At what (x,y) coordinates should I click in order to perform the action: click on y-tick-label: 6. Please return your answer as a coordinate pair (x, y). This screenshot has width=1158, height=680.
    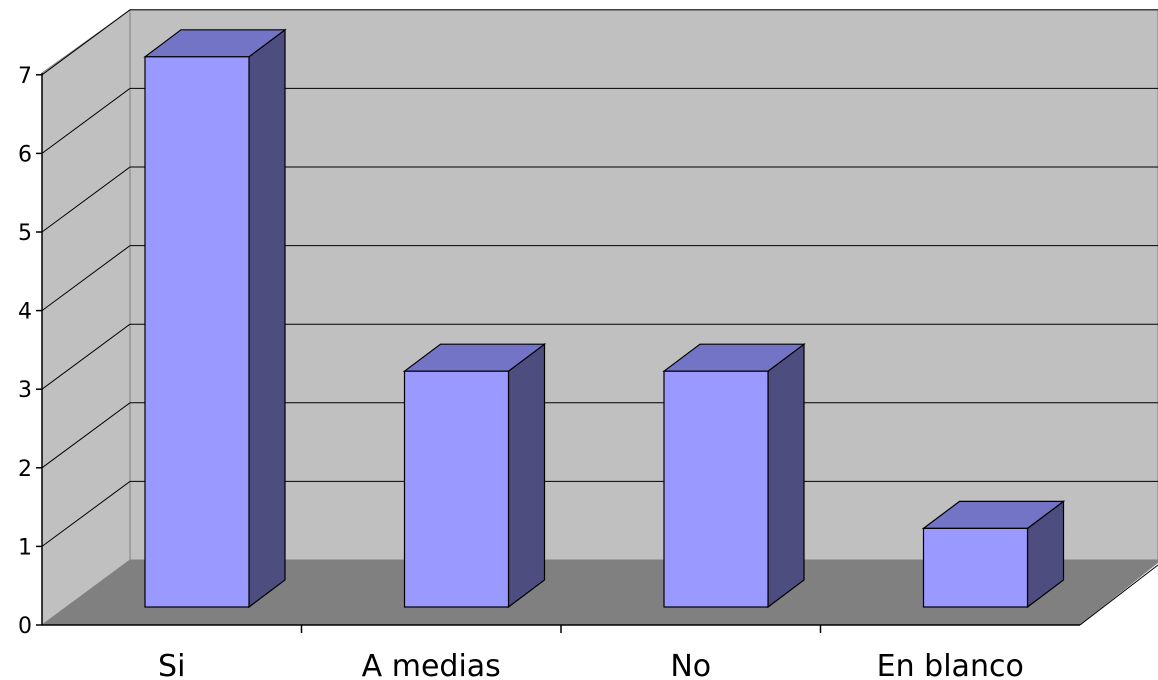
    Looking at the image, I should click on (25, 154).